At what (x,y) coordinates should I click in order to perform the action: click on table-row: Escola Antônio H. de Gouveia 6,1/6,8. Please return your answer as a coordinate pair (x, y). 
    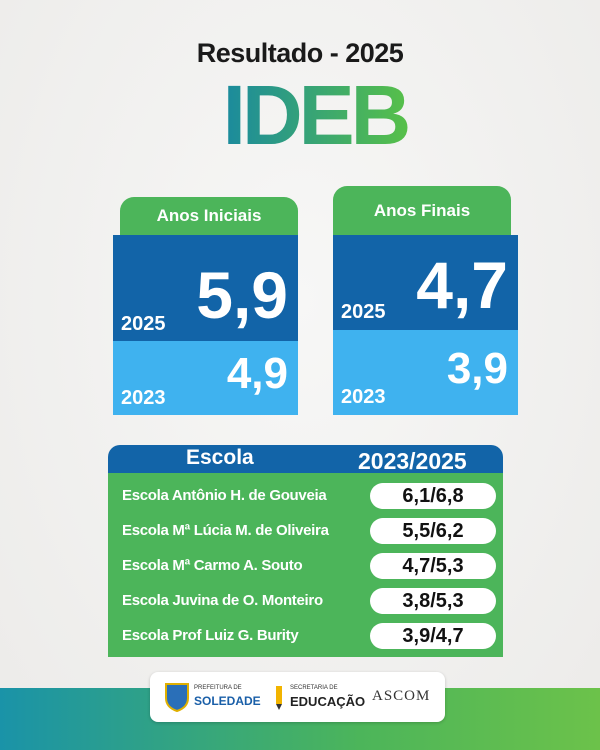
    Looking at the image, I should click on (305, 497).